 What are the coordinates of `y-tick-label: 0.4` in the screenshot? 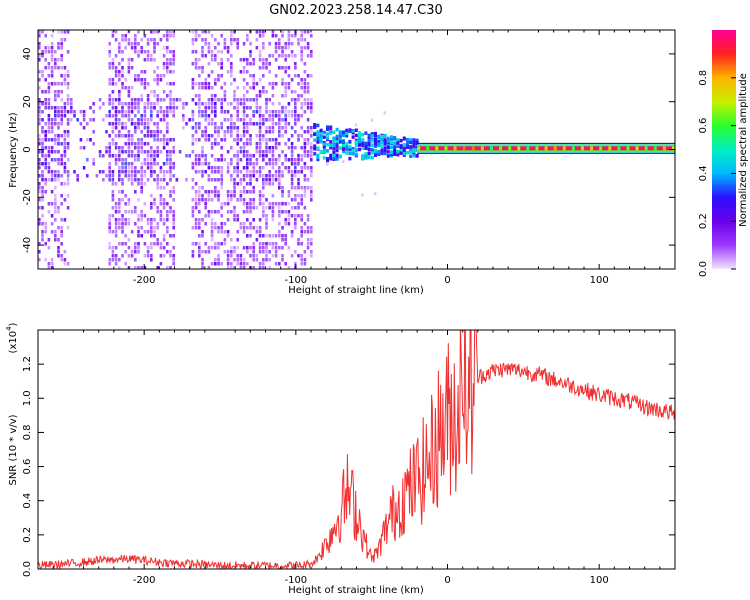 It's located at (27, 501).